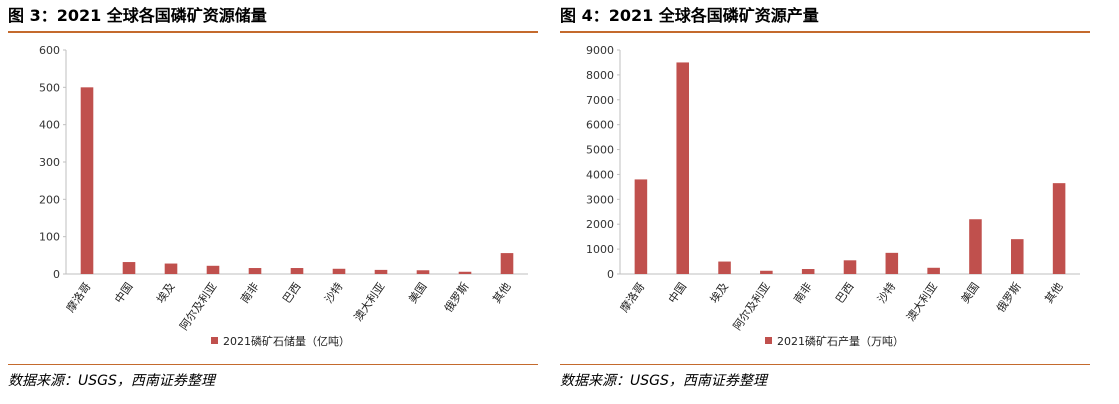 The width and height of the screenshot is (1119, 404). What do you see at coordinates (600, 199) in the screenshot?
I see `y-tick-label: 3000` at bounding box center [600, 199].